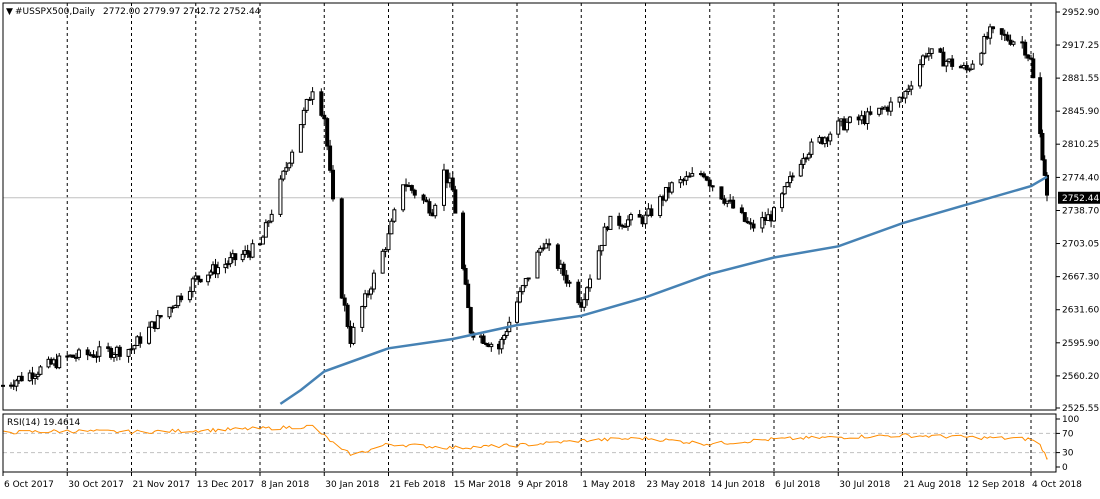 This screenshot has height=499, width=1100. Describe the element at coordinates (1080, 377) in the screenshot. I see `price-tick-label: 2560.20` at that location.